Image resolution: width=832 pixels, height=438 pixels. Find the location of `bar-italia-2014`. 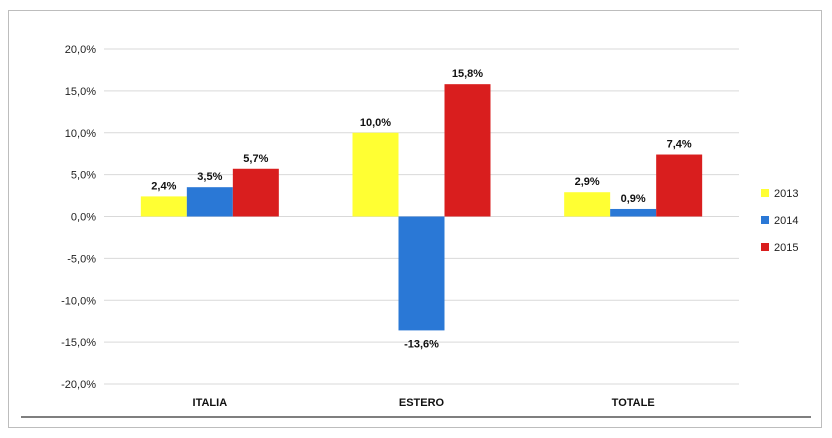

bar-italia-2014 is located at coordinates (209, 202).